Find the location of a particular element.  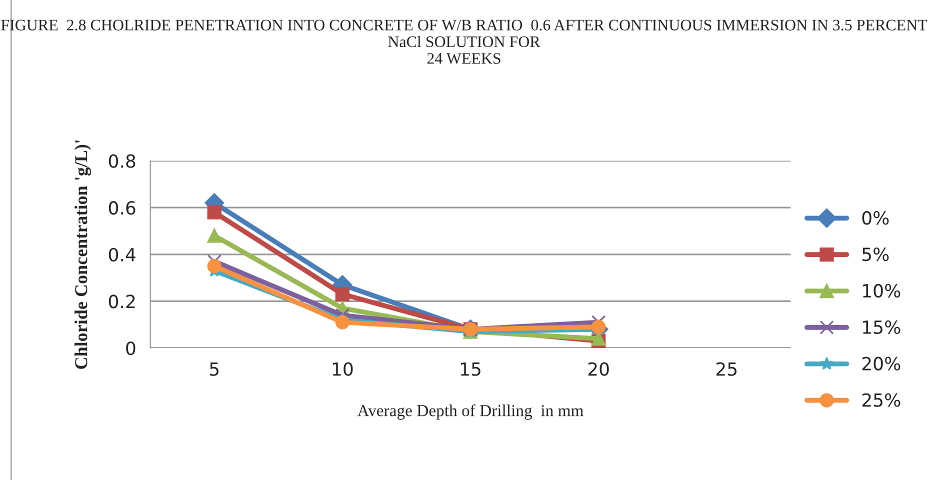

x-tick-label: 15 is located at coordinates (470, 369).